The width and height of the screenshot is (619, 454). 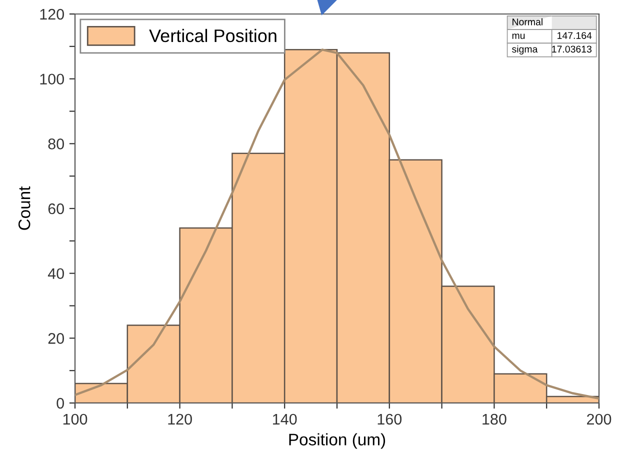 I want to click on y-axis-title: Count, so click(x=24, y=208).